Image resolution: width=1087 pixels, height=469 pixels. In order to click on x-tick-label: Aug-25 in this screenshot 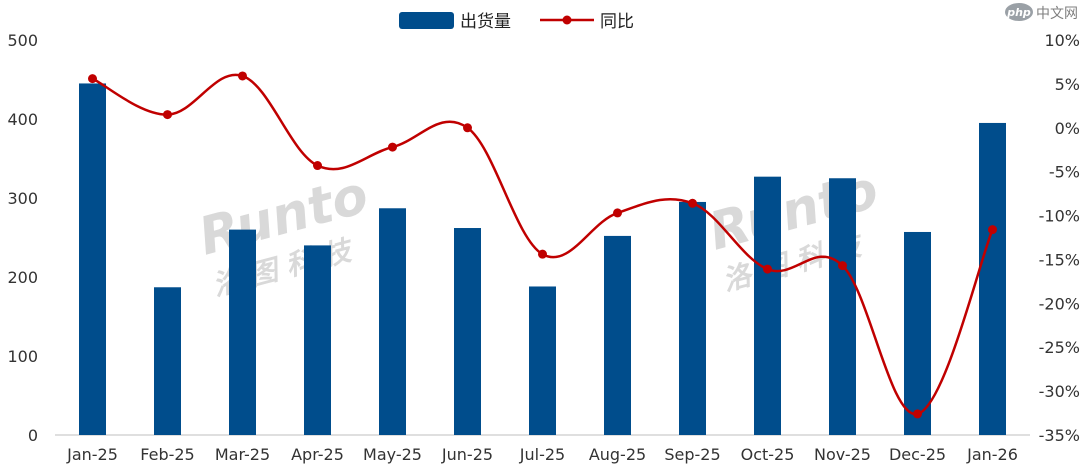, I will do `click(617, 454)`.